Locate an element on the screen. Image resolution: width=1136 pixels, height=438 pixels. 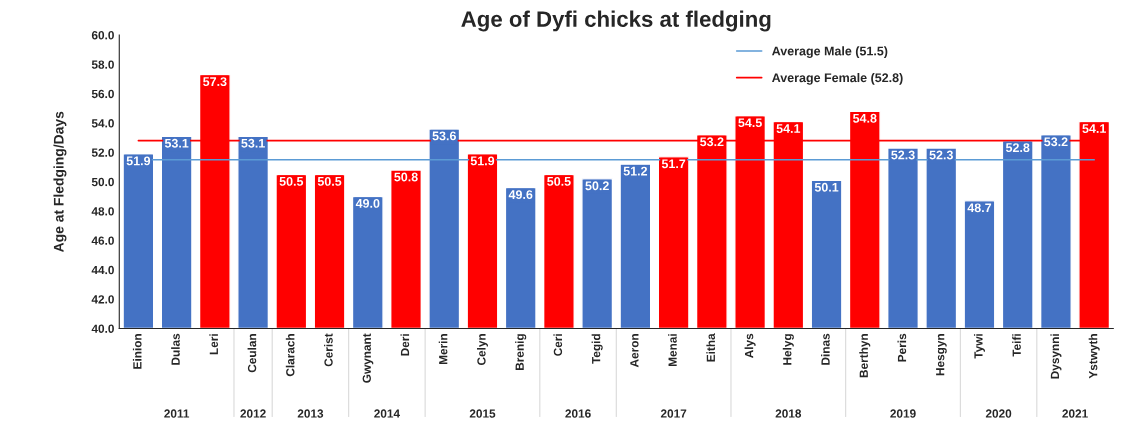
x-tick-label: Ystwyth is located at coordinates (1094, 356).